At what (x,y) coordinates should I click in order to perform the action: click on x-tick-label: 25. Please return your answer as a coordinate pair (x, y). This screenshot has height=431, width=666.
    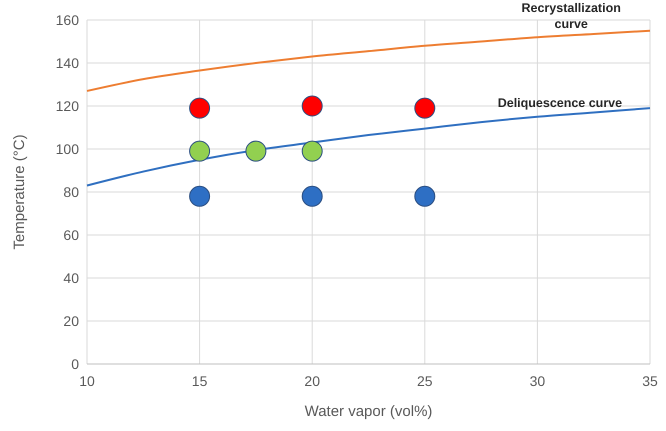
    Looking at the image, I should click on (425, 381).